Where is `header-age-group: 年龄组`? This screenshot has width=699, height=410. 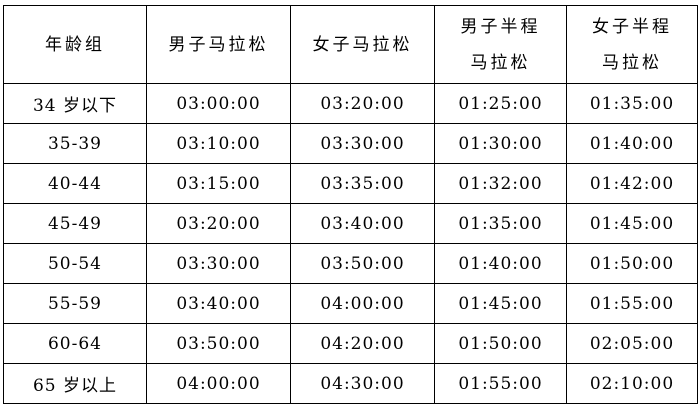
header-age-group: 年龄组 is located at coordinates (75, 44).